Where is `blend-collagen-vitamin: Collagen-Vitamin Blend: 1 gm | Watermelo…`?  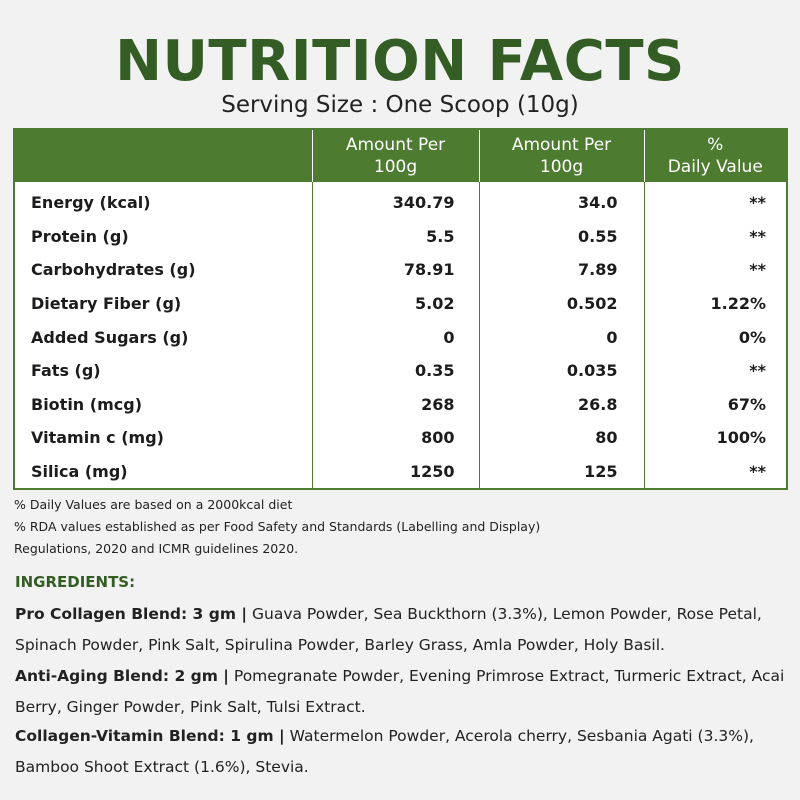
blend-collagen-vitamin: Collagen-Vitamin Blend: 1 gm | Watermelo… is located at coordinates (400, 752).